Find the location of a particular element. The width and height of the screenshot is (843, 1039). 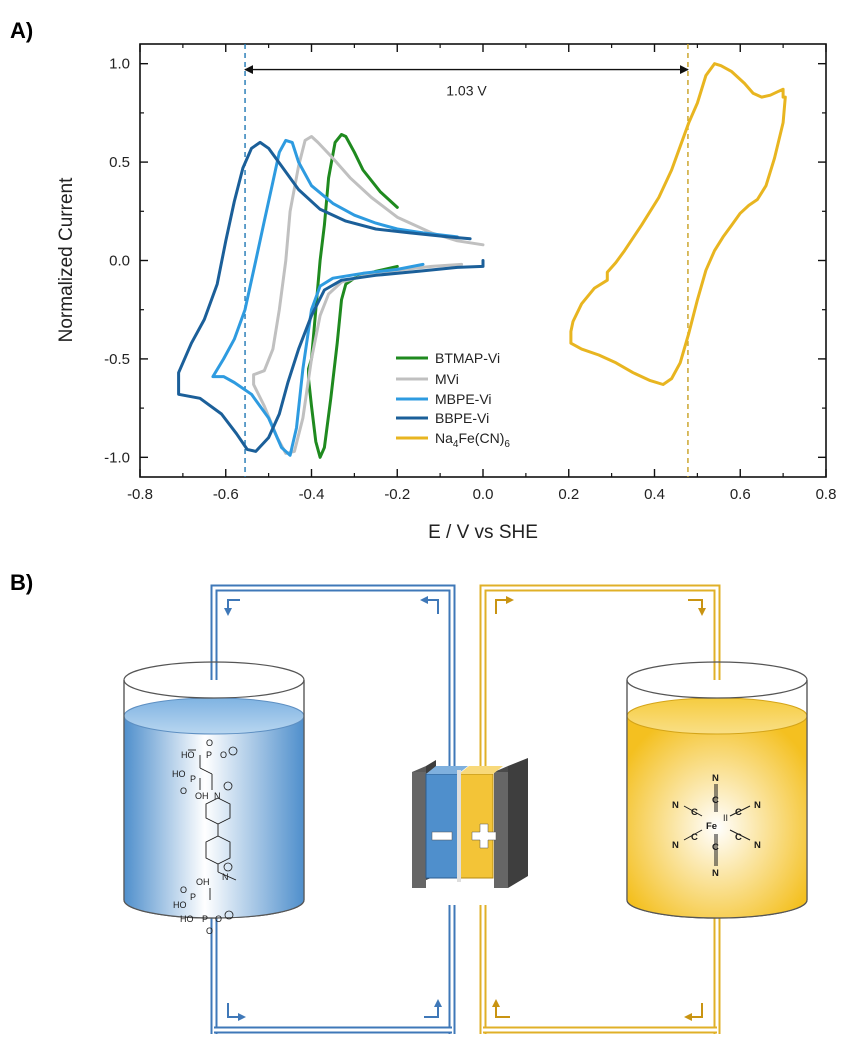

series-bbpe-vi is located at coordinates (331, 296).